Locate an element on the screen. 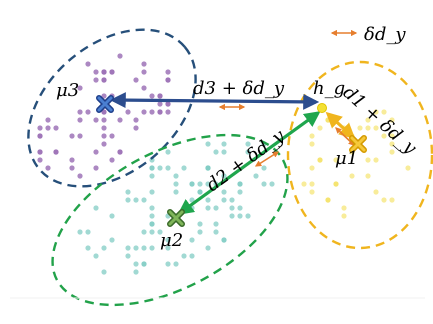  distance-arrow-mu1 is located at coordinates (340, 125).